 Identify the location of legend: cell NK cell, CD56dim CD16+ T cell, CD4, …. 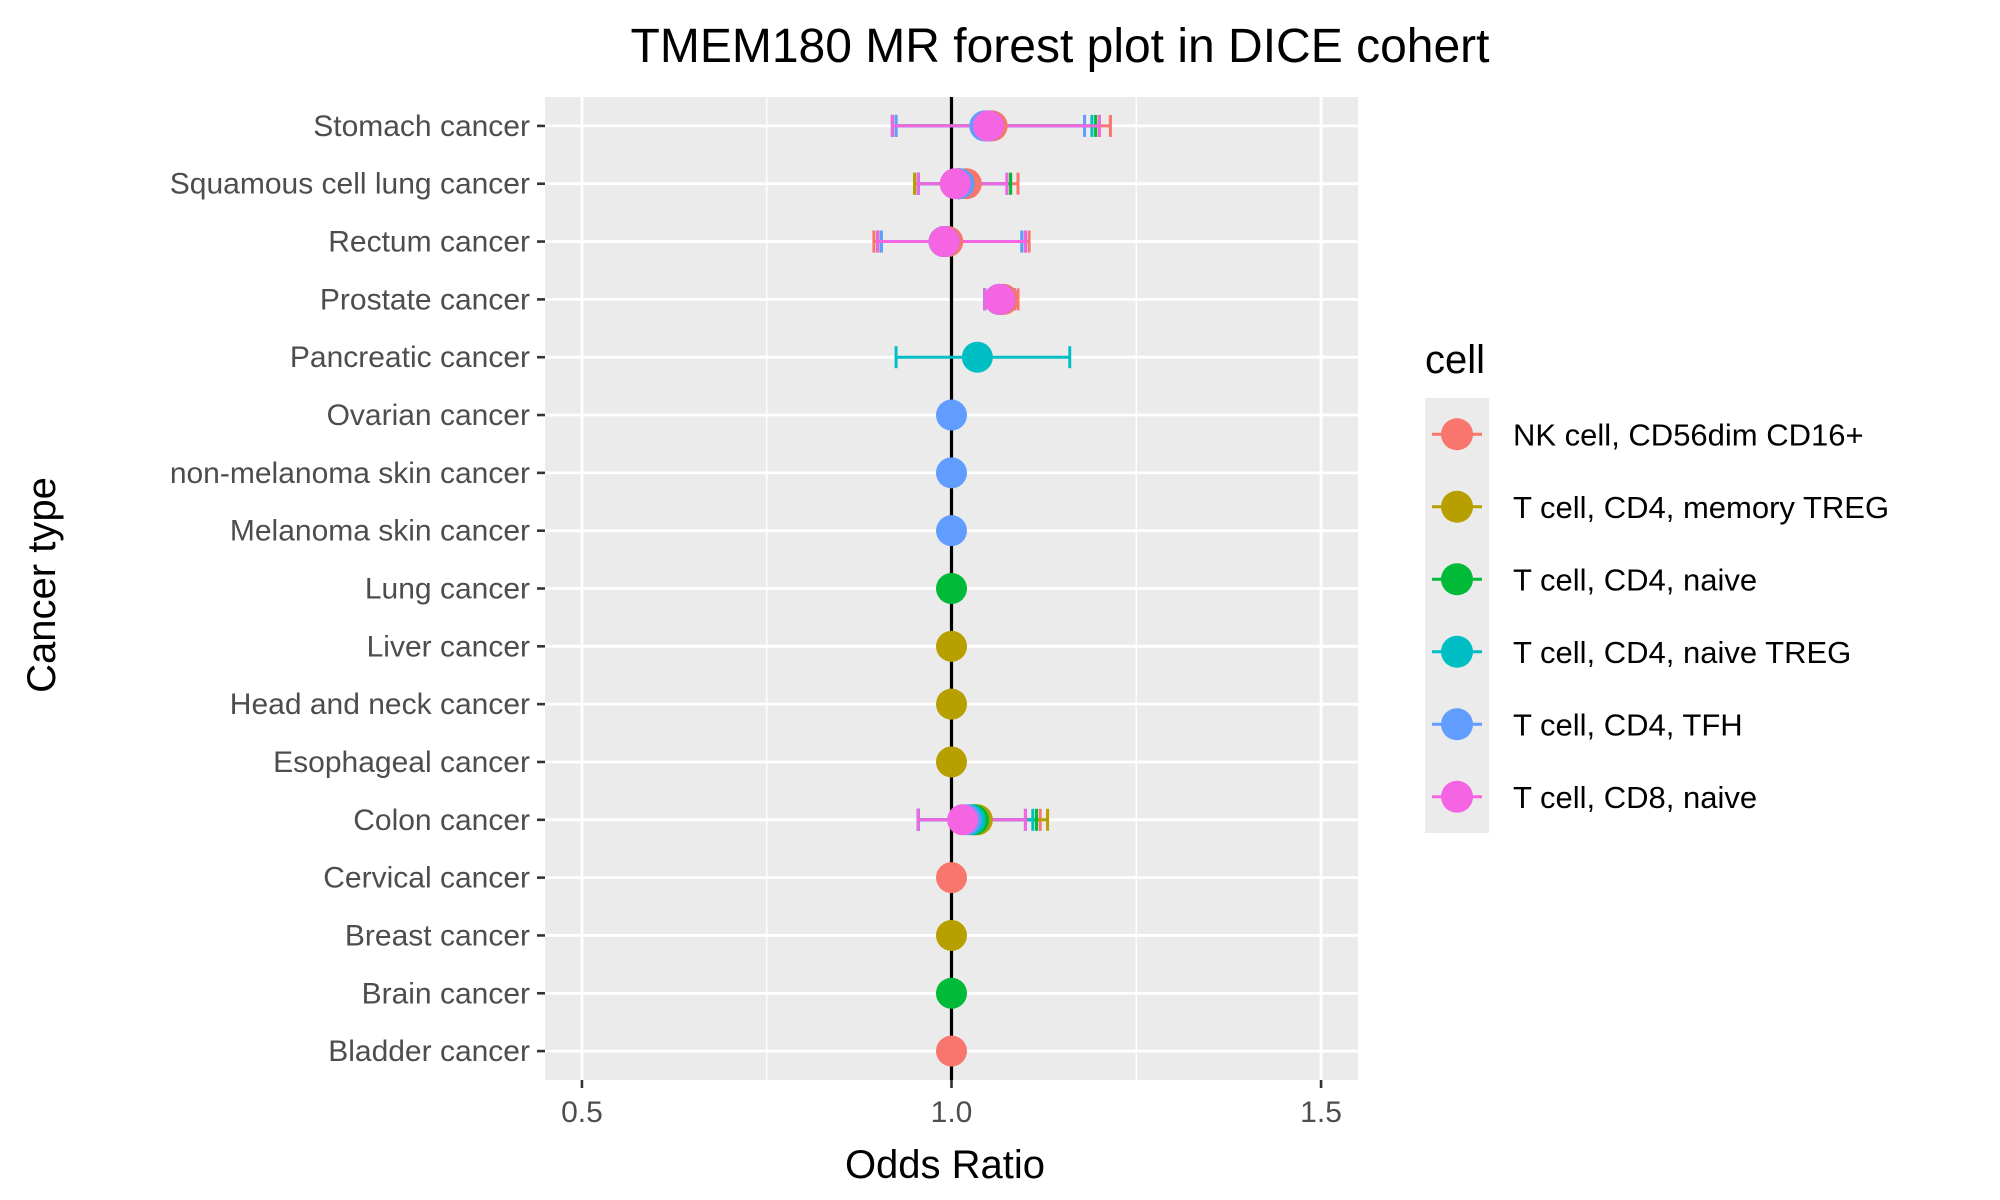
(1657, 585).